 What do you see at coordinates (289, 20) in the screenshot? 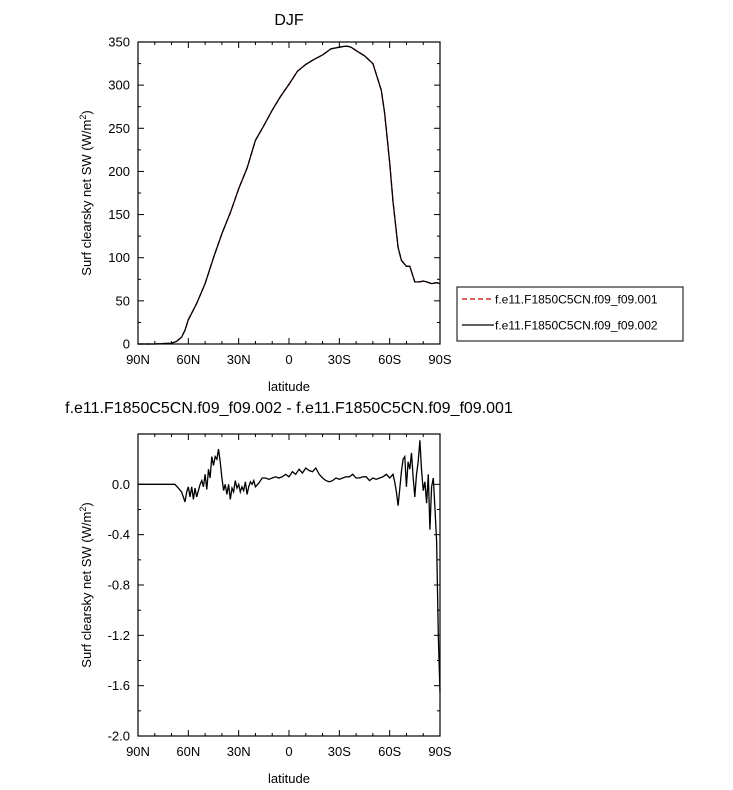
I see `top-panel-title: DJF` at bounding box center [289, 20].